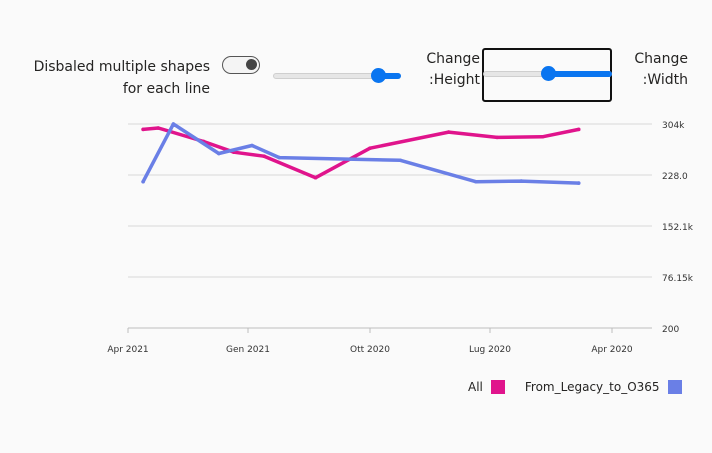 The image size is (712, 453). What do you see at coordinates (121, 78) in the screenshot?
I see `multiple-shapes-toggle-label: Disbaled multiple shapes for each line` at bounding box center [121, 78].